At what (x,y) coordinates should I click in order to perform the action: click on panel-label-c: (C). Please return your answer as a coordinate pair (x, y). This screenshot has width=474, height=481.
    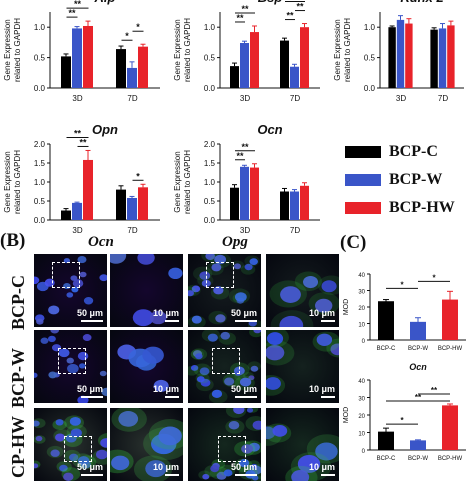
    Looking at the image, I should click on (353, 242).